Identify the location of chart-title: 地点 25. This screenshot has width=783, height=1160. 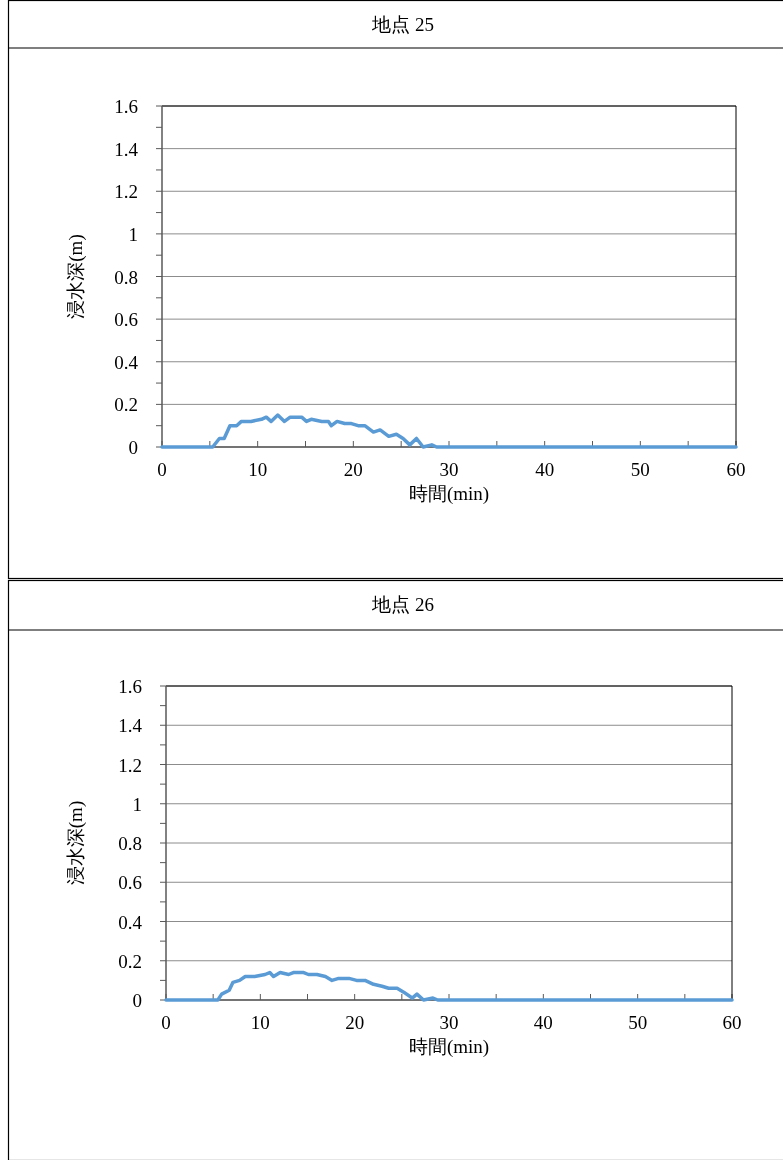
(402, 24).